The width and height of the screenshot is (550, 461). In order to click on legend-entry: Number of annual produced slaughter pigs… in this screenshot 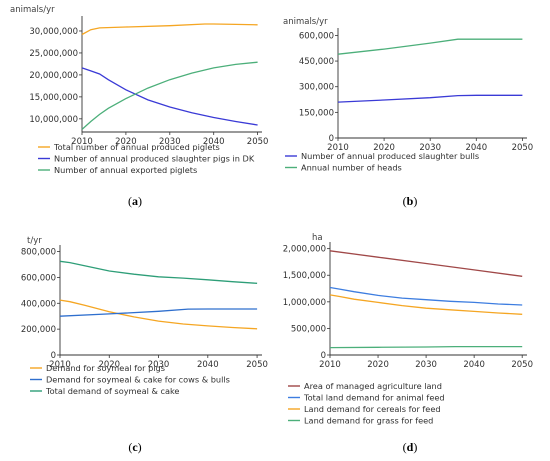, I will do `click(154, 159)`.